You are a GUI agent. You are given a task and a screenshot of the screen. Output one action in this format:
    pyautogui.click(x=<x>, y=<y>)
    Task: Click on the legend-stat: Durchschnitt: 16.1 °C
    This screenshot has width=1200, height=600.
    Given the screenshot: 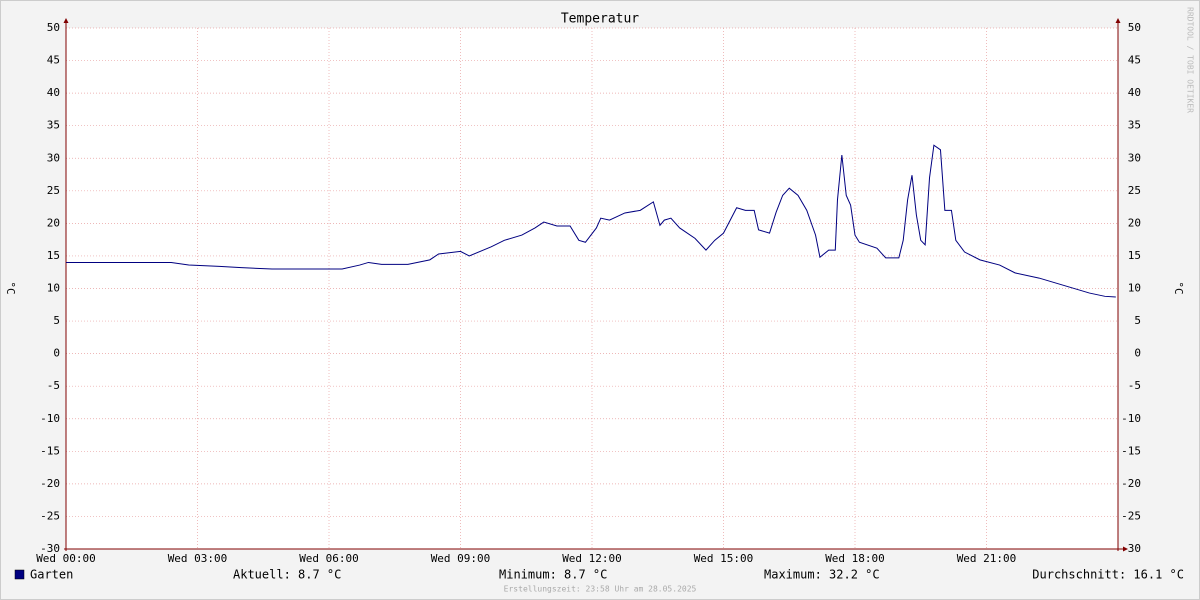 What is the action you would take?
    pyautogui.click(x=1108, y=575)
    